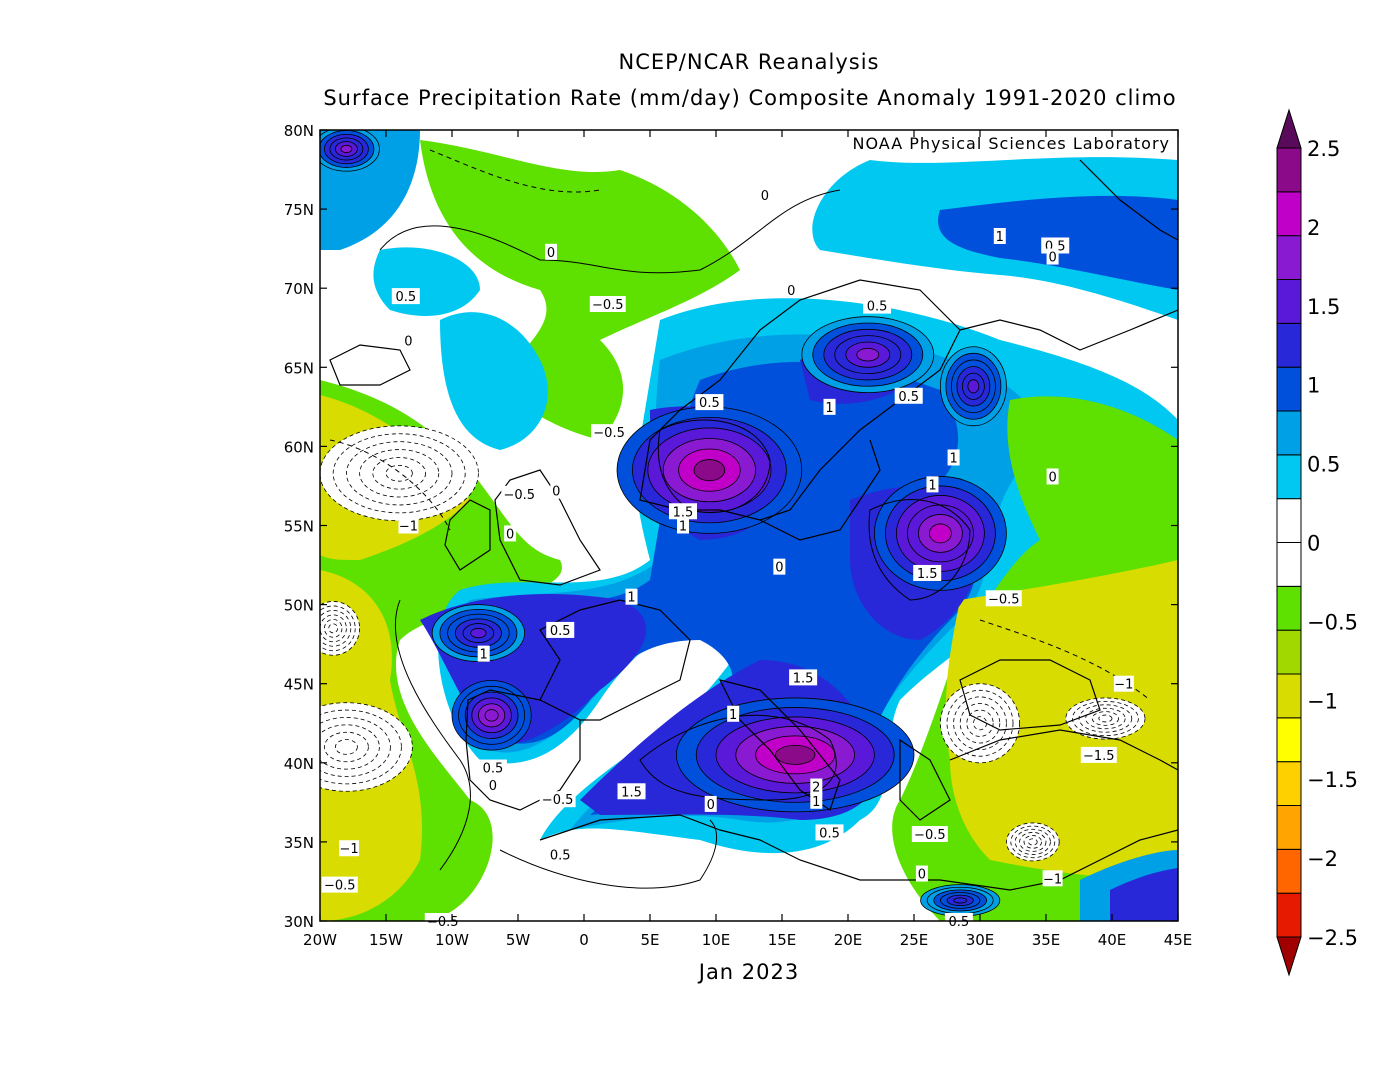  I want to click on lat-tick-label: 75N, so click(299, 210).